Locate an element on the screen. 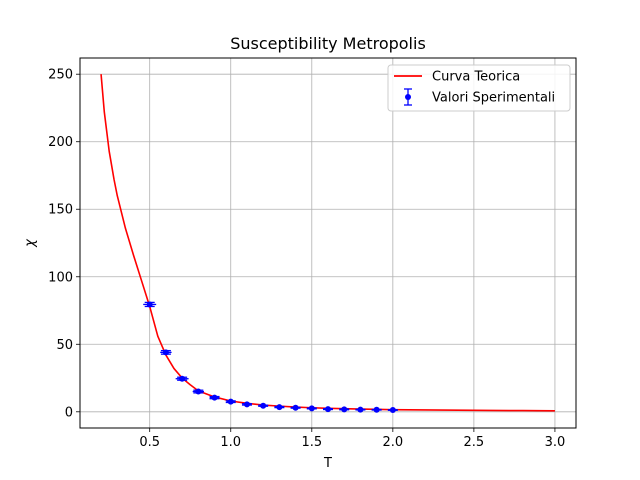  x-axis-label: T is located at coordinates (327, 463).